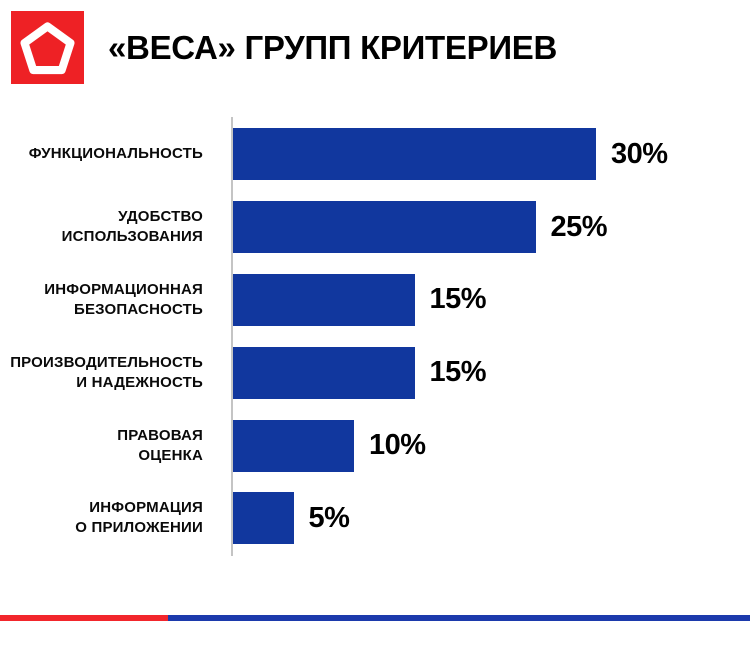 The height and width of the screenshot is (648, 750). I want to click on chart-row: ПРАВОВАЯ ОЦЕНКА 10%, so click(375, 445).